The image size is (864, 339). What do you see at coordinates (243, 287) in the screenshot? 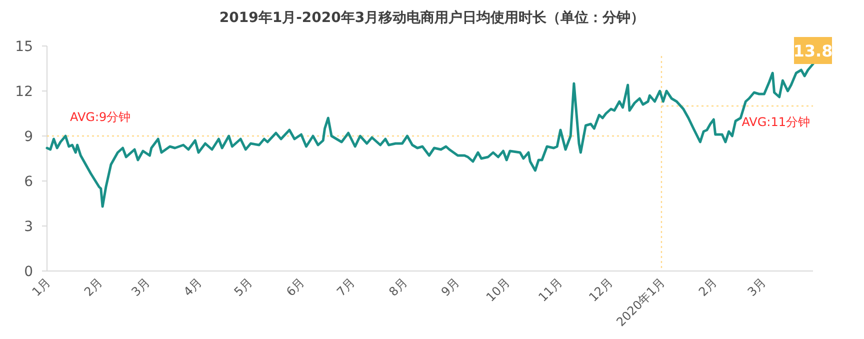
I see `x-tick-label: 5月` at bounding box center [243, 287].